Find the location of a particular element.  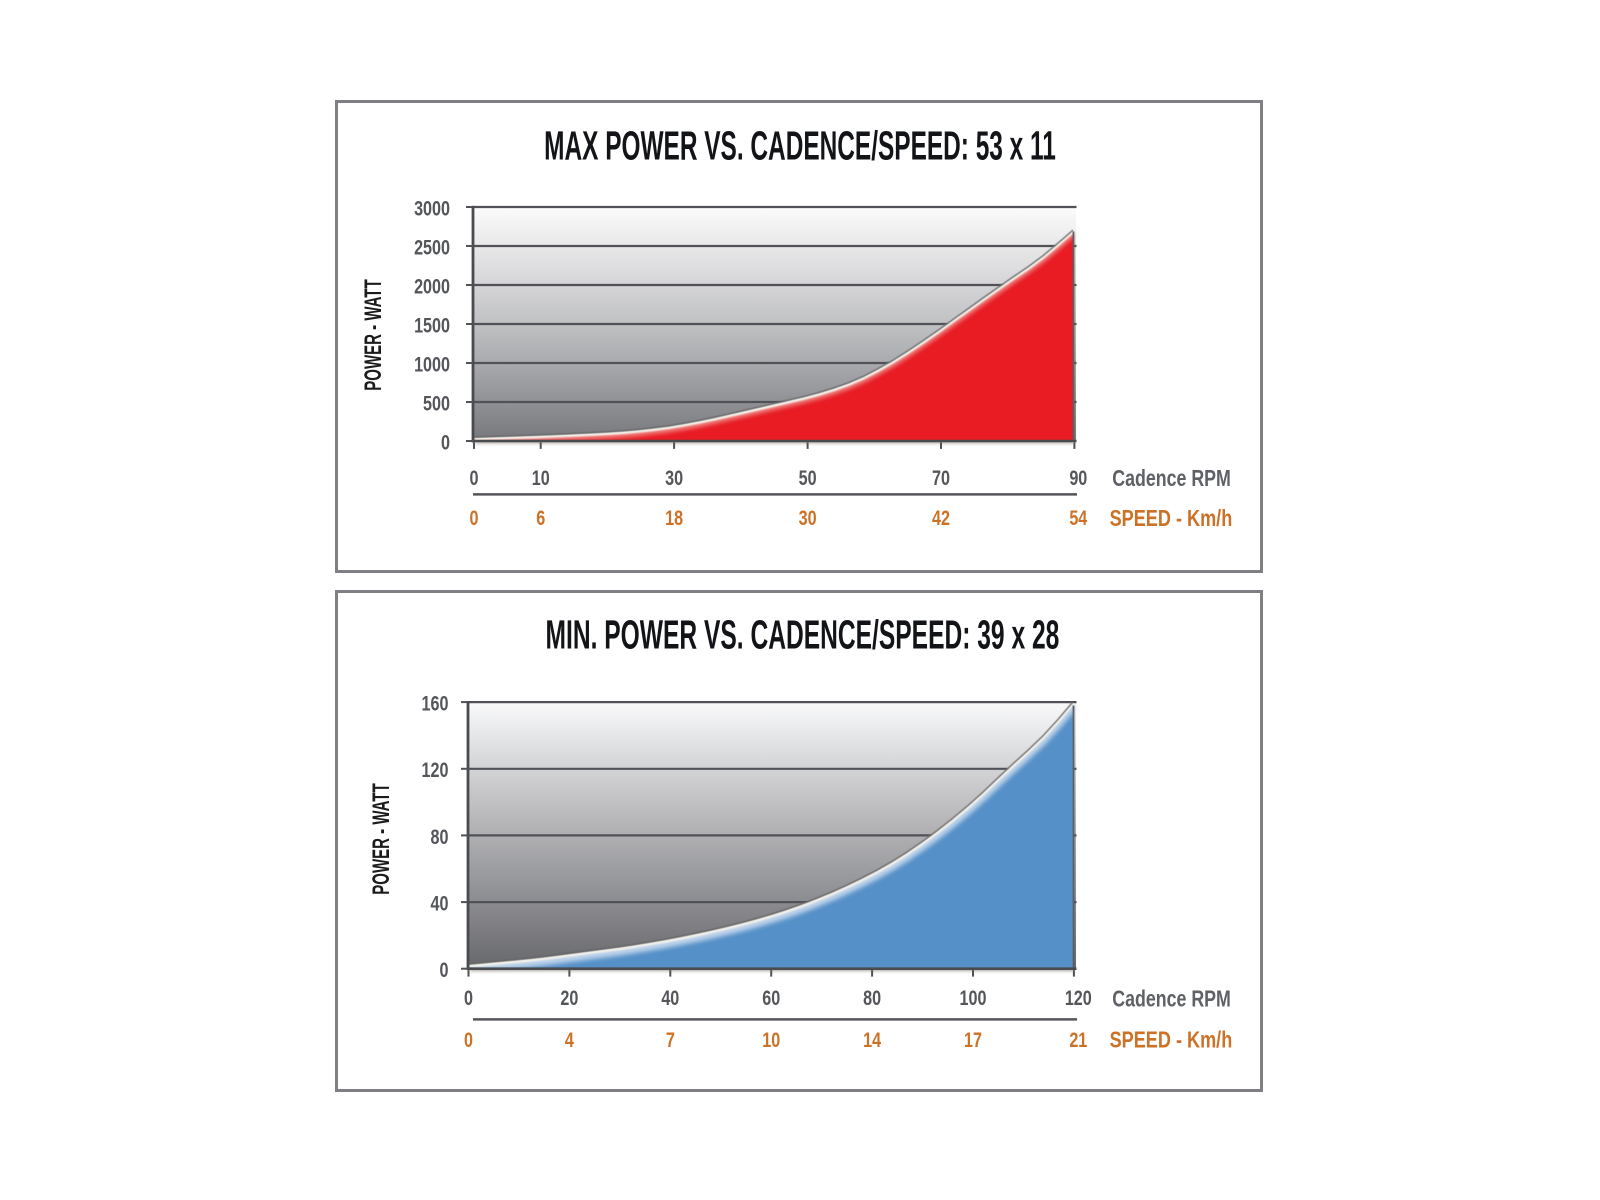

svg-text:MAX POWER VS. CADENCE/SPEED: 5: MAX POWER VS. CADENCE/SPEED: 53 x 11 is located at coordinates (800, 146).